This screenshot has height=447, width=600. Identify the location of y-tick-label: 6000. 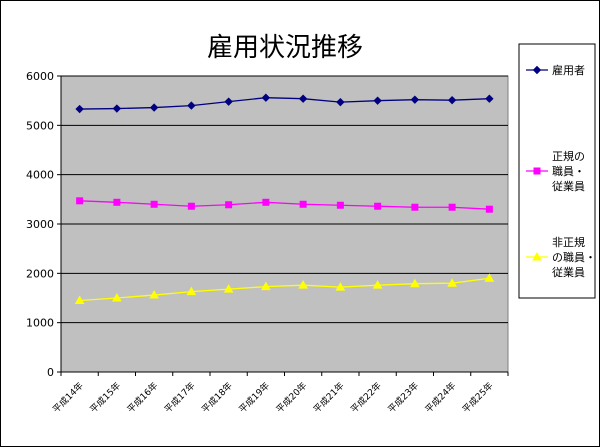
(40, 76).